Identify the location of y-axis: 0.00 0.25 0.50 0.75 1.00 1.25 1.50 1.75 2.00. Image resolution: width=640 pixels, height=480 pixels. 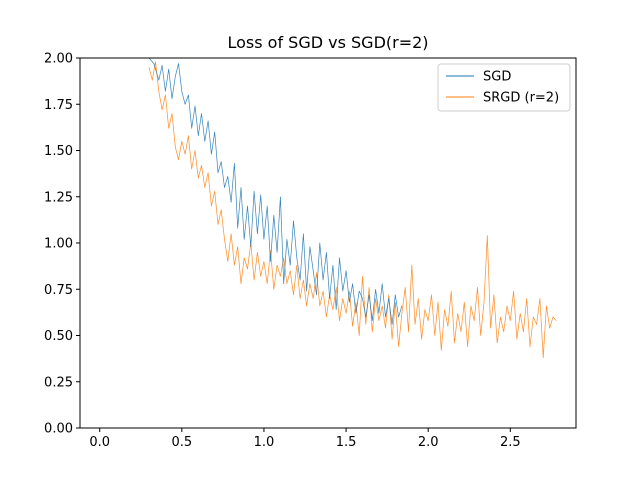
(62, 244).